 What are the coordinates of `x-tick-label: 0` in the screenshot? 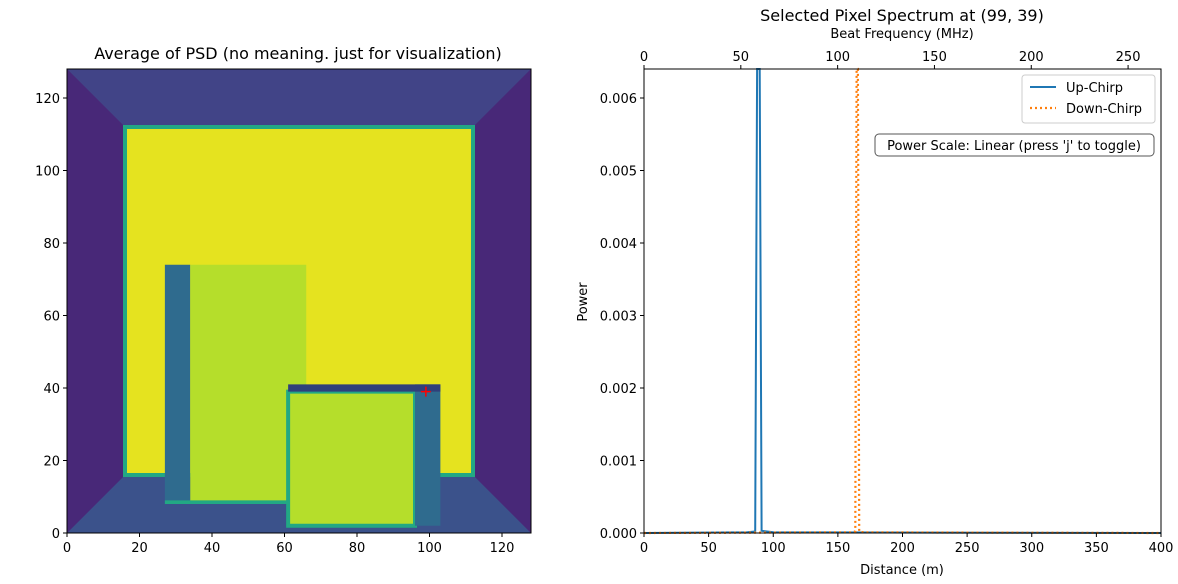 It's located at (644, 548).